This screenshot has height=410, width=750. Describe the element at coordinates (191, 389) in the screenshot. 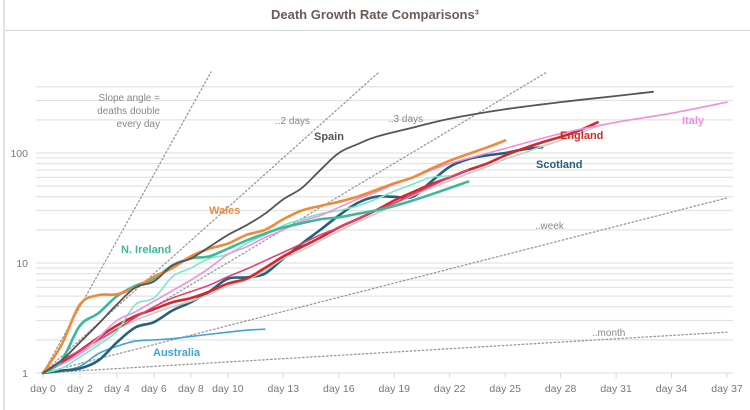

I see `x-tick-label: day 8` at that location.